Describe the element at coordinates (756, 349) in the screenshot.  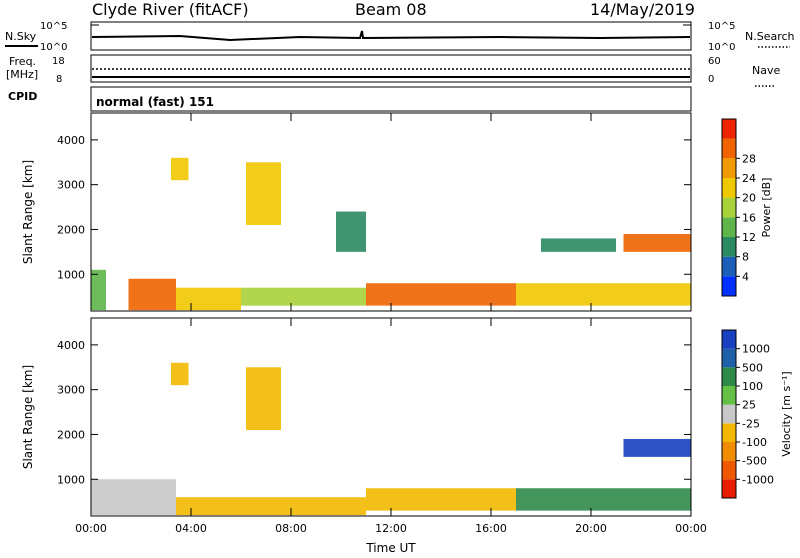
I see `colorbar-tick-label: 1000` at that location.